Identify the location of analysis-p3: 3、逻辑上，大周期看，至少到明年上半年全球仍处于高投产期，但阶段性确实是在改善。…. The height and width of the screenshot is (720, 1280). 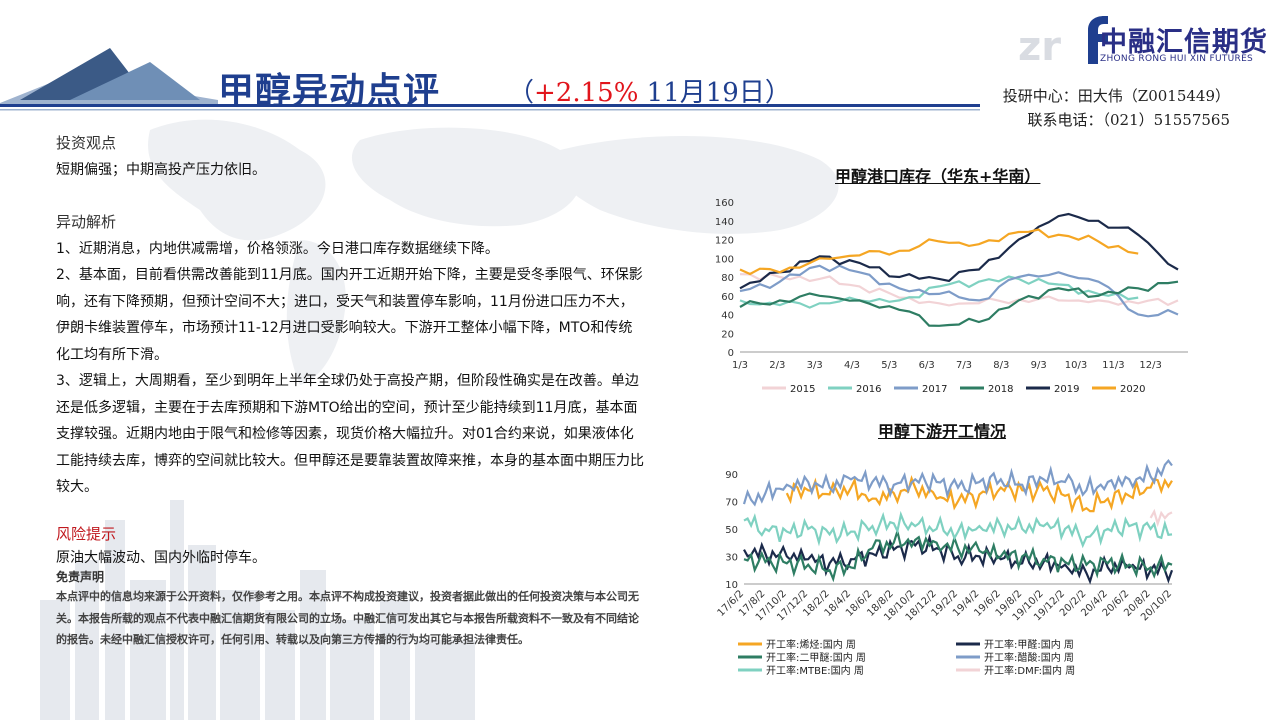
(350, 434).